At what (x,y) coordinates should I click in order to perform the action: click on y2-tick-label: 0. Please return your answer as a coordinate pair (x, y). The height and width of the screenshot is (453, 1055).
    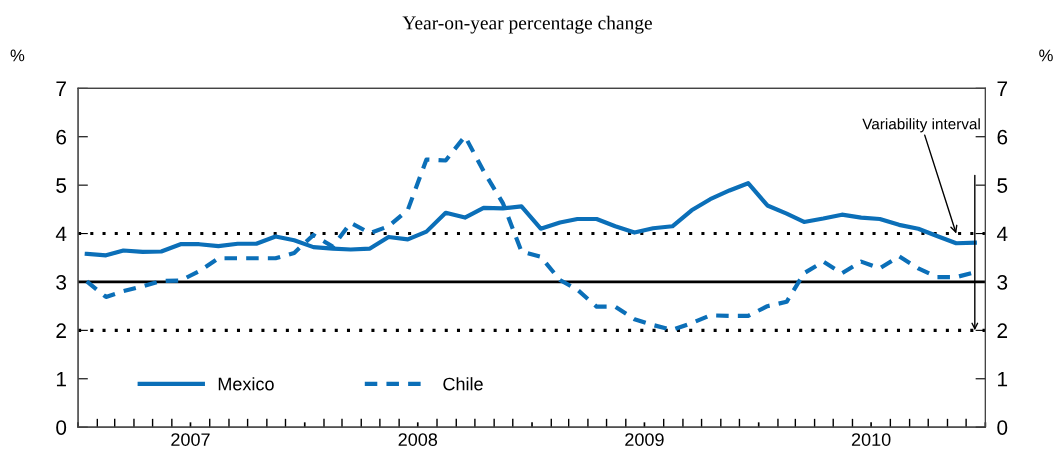
    Looking at the image, I should click on (1002, 427).